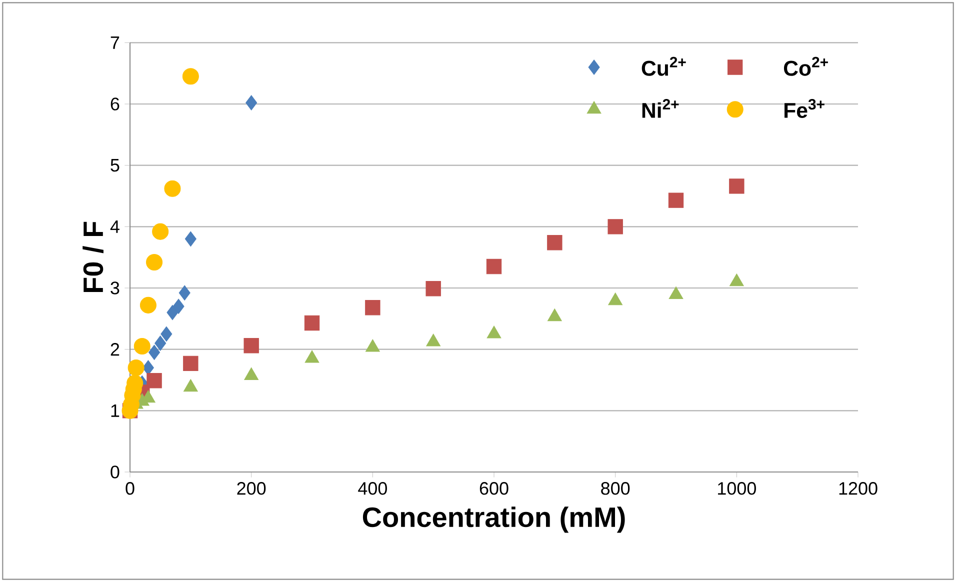 The width and height of the screenshot is (956, 582). What do you see at coordinates (115, 472) in the screenshot?
I see `y-tick-label: 0` at bounding box center [115, 472].